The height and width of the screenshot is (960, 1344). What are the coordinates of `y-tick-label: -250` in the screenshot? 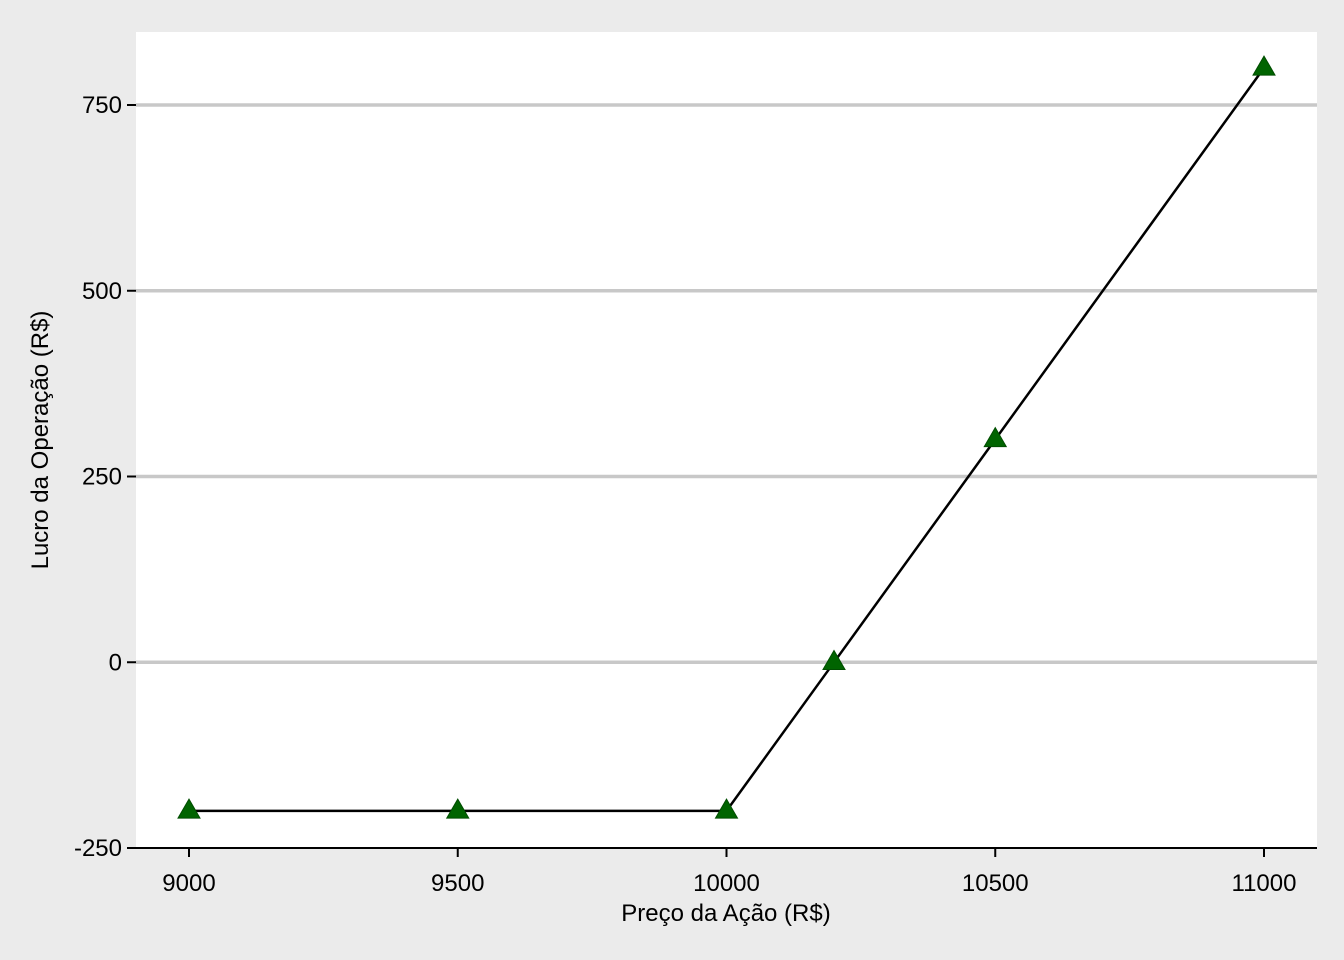 It's located at (98, 848).